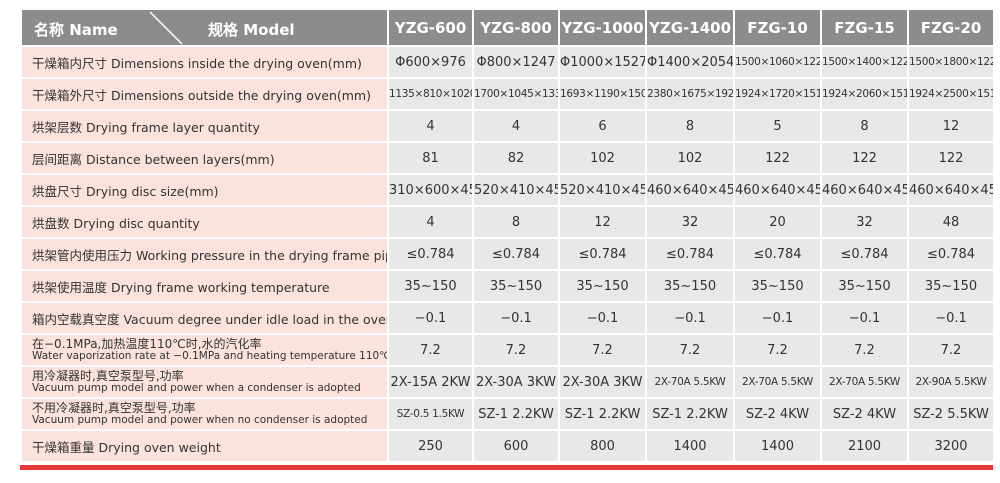  I want to click on header-name: 名称 Name, so click(76, 30).